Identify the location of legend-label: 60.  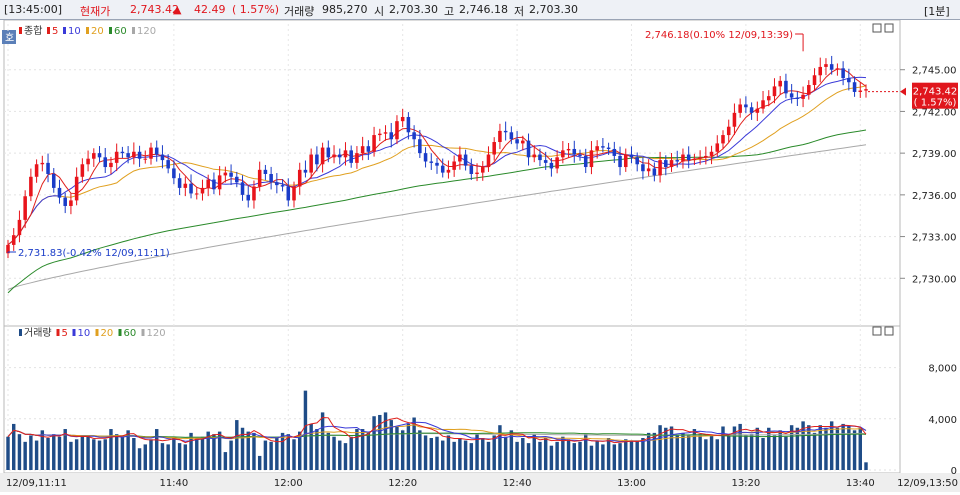
(120, 31).